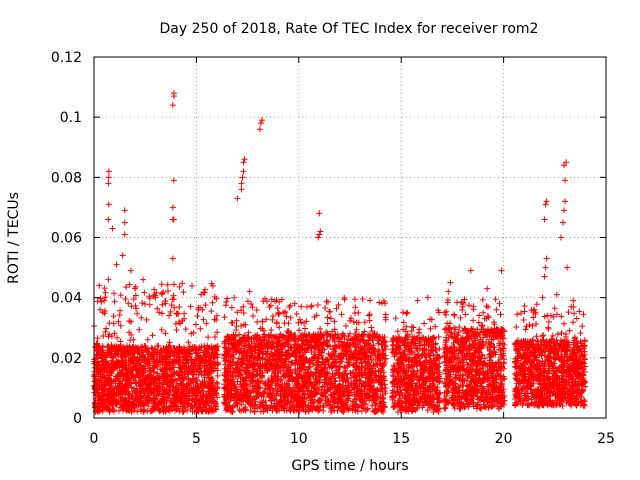 This screenshot has width=640, height=480. Describe the element at coordinates (77, 419) in the screenshot. I see `y-tick-label: 0` at that location.